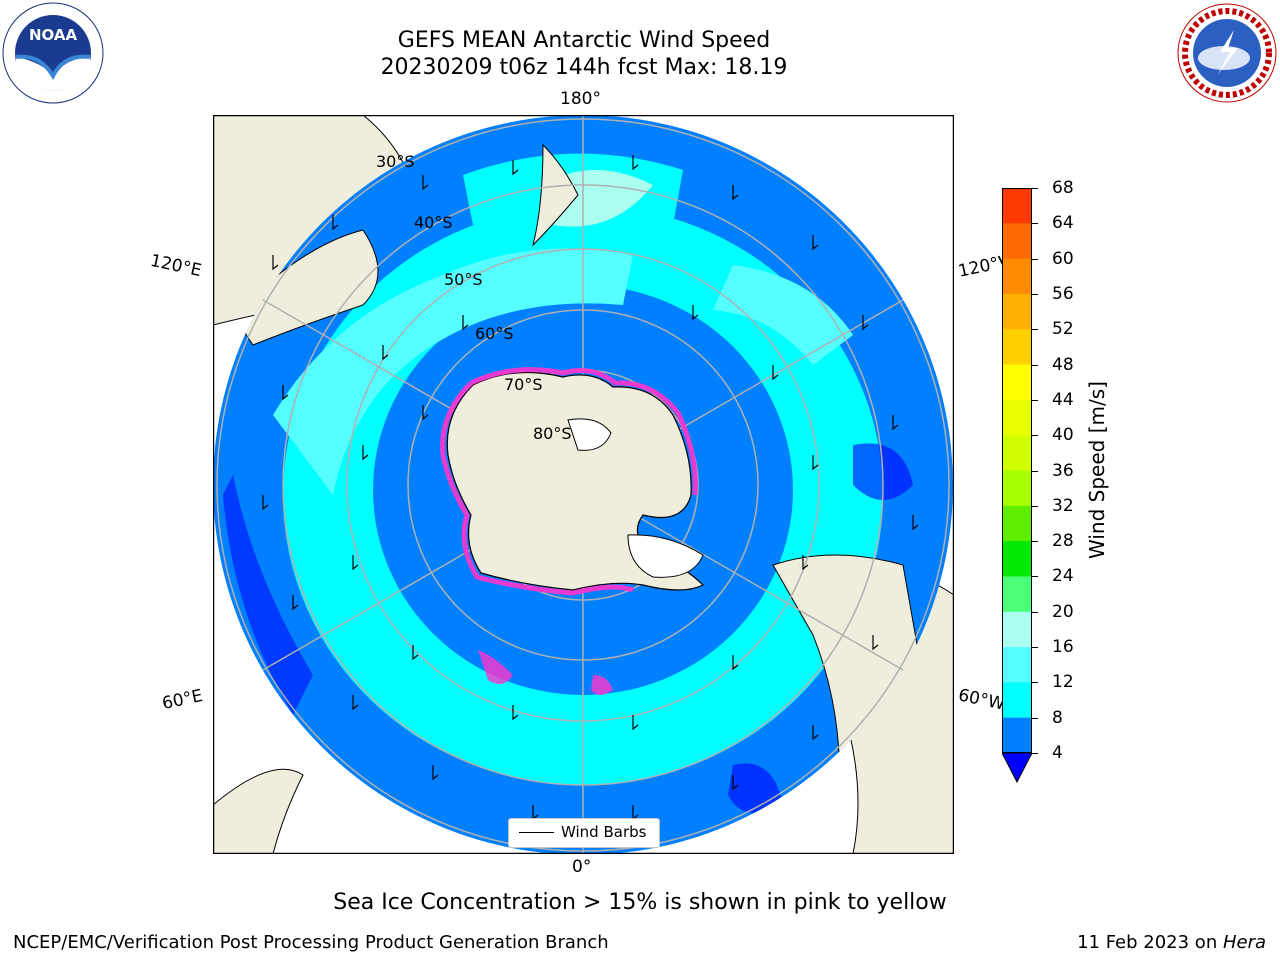  What do you see at coordinates (552, 433) in the screenshot?
I see `lat-label: 80°S` at bounding box center [552, 433].